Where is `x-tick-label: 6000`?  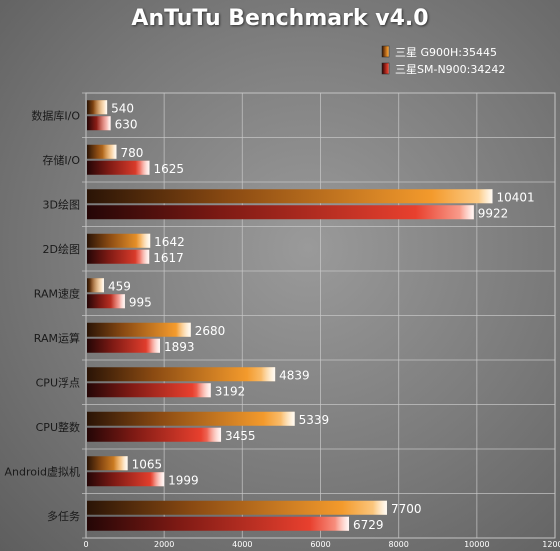 x-tick-label: 6000 is located at coordinates (320, 544).